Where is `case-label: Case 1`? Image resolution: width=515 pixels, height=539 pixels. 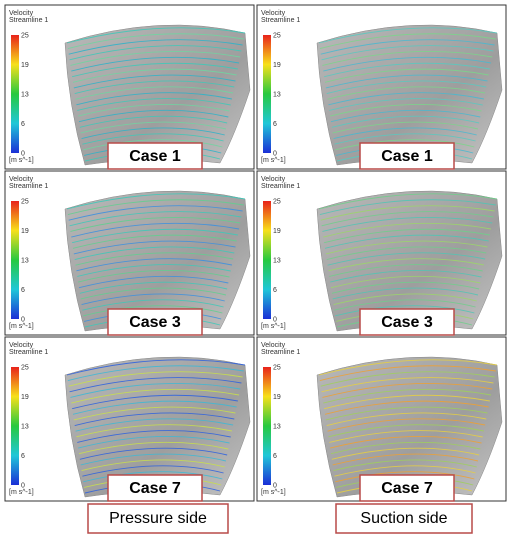 case-label: Case 1 is located at coordinates (155, 156).